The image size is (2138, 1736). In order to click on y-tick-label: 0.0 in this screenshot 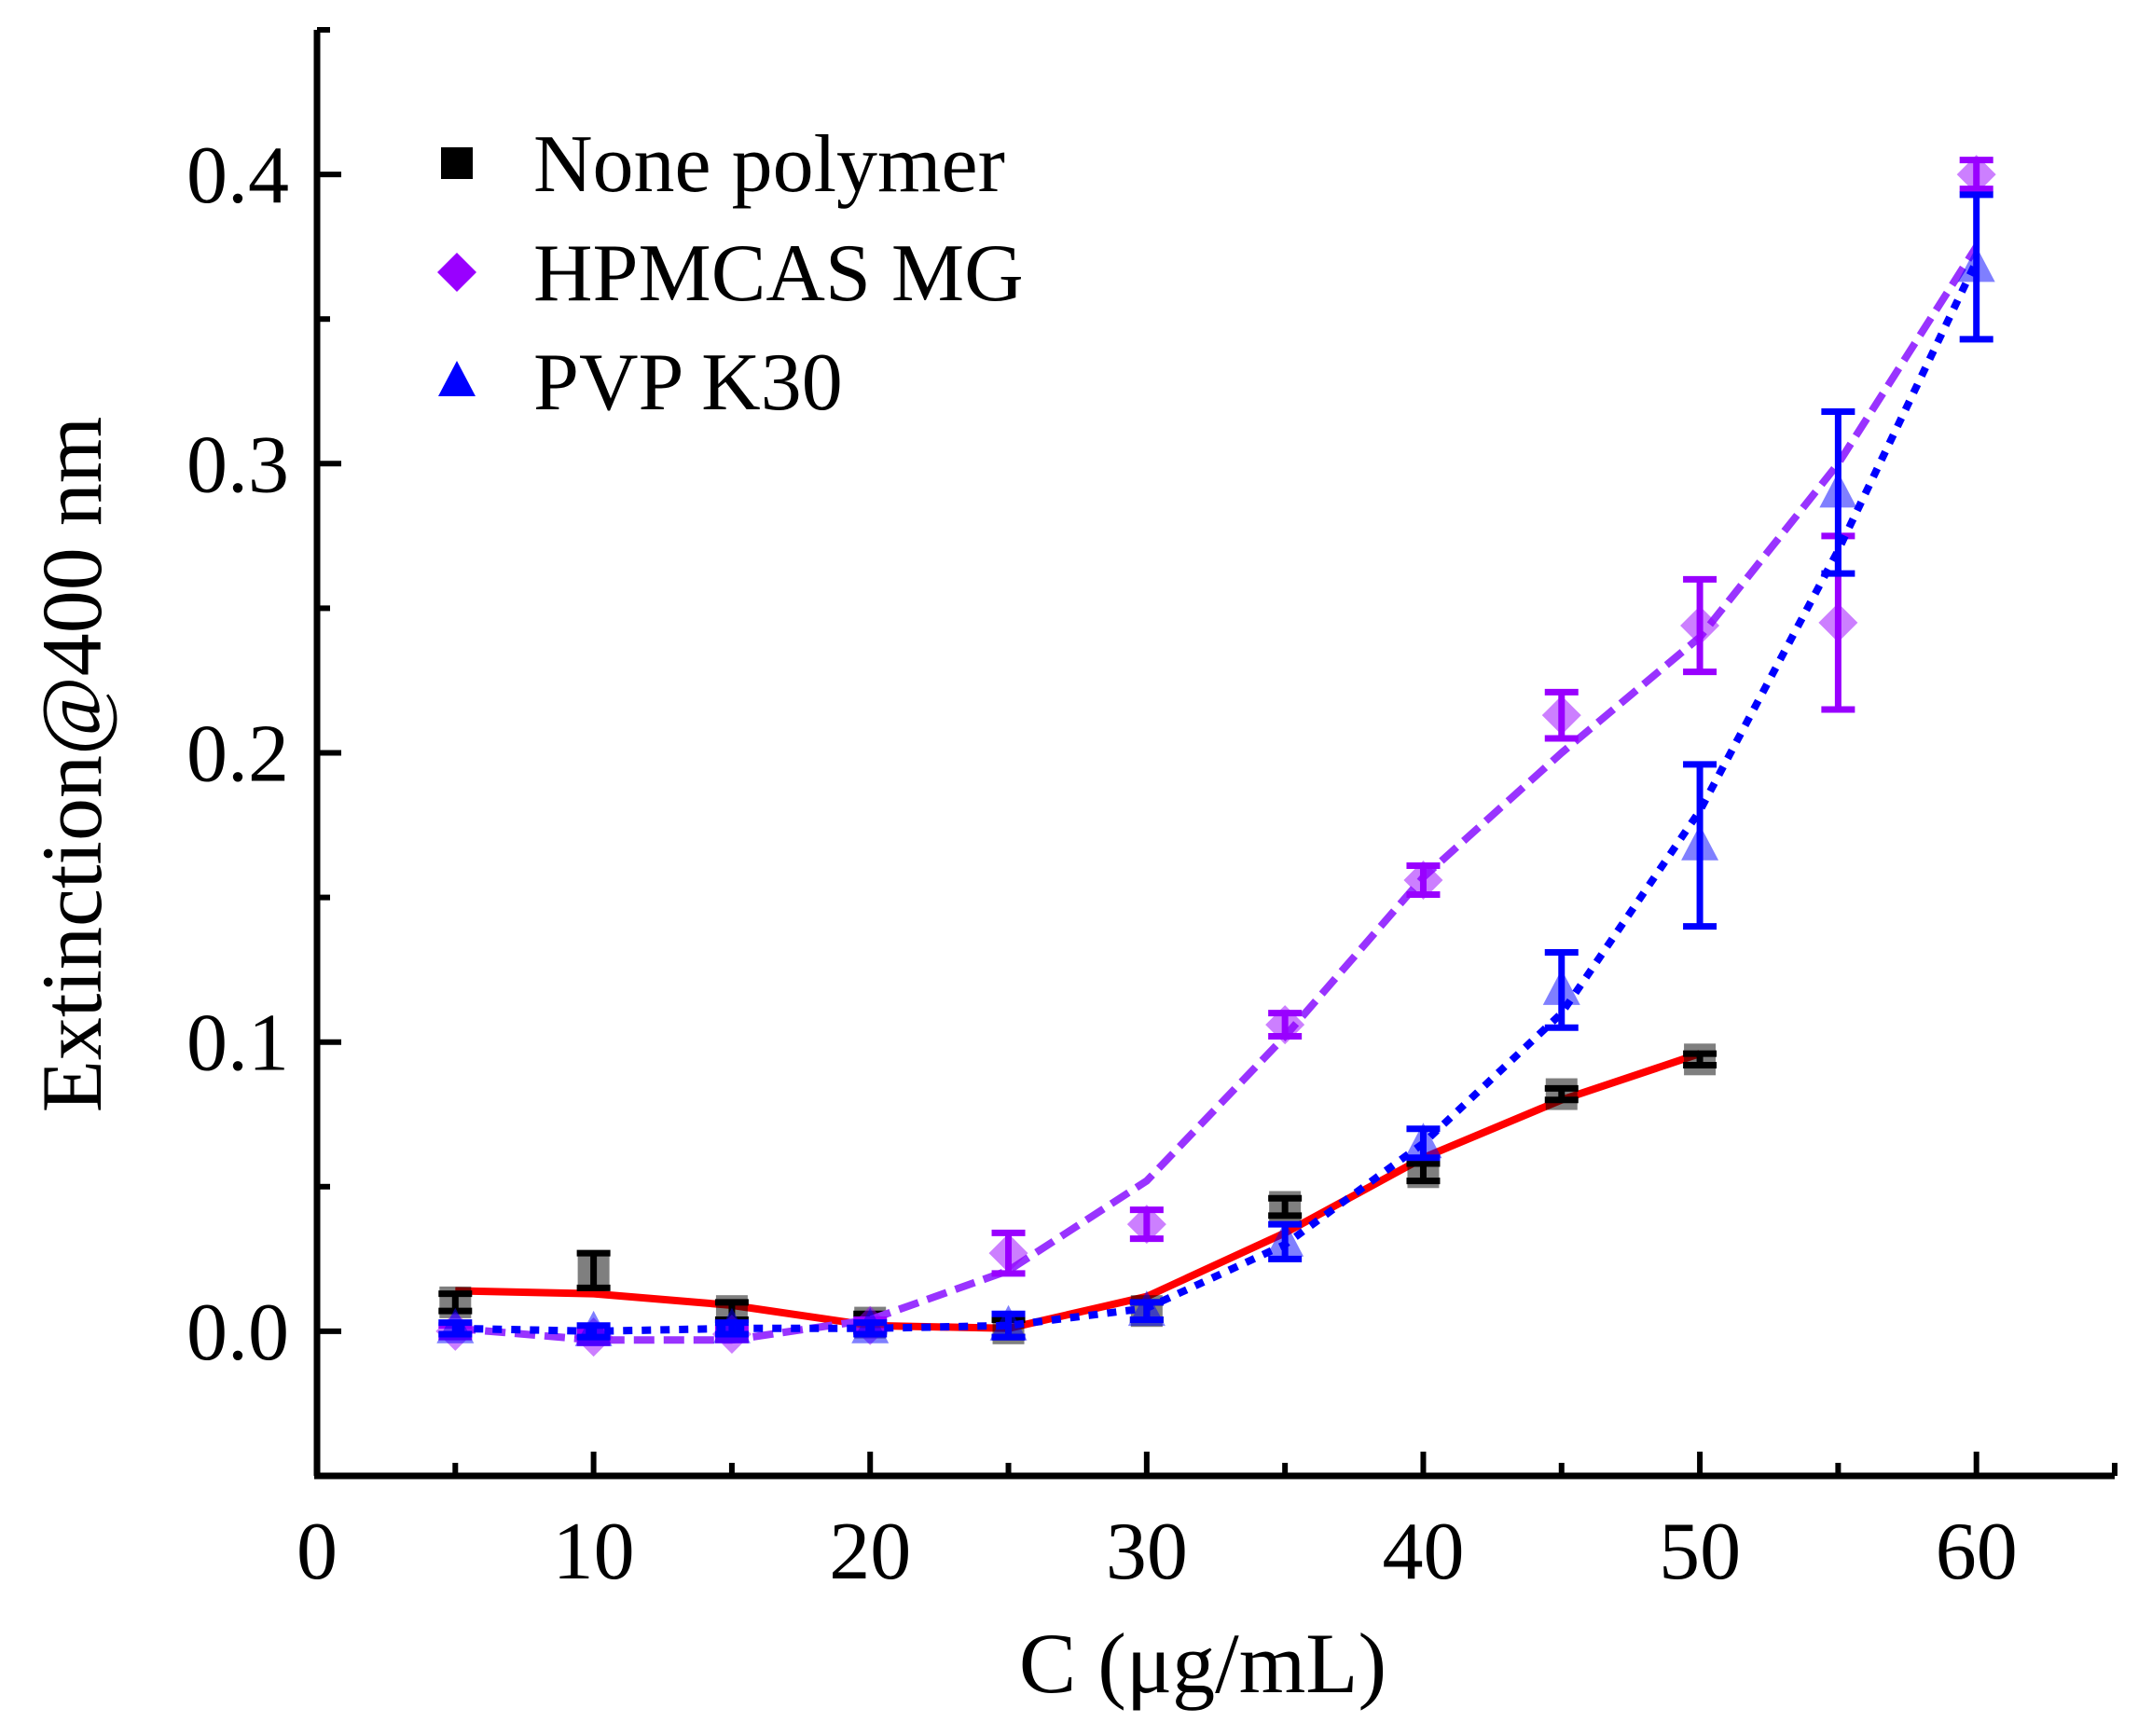, I will do `click(237, 1333)`.